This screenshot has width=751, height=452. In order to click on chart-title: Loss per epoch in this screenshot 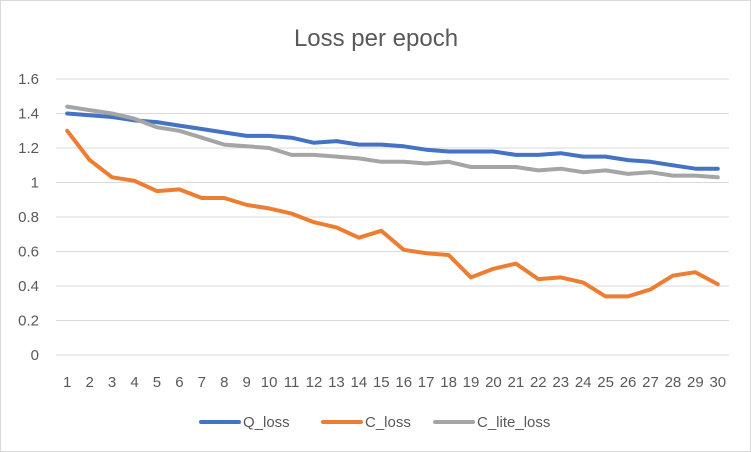, I will do `click(376, 38)`.